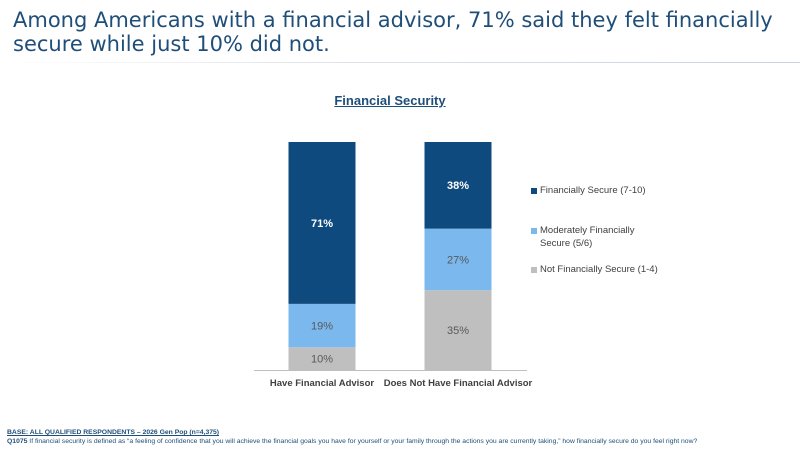 This screenshot has height=450, width=800. Describe the element at coordinates (599, 269) in the screenshot. I see `legend-label-not-secure: Not Financially Secure (1-4)` at that location.